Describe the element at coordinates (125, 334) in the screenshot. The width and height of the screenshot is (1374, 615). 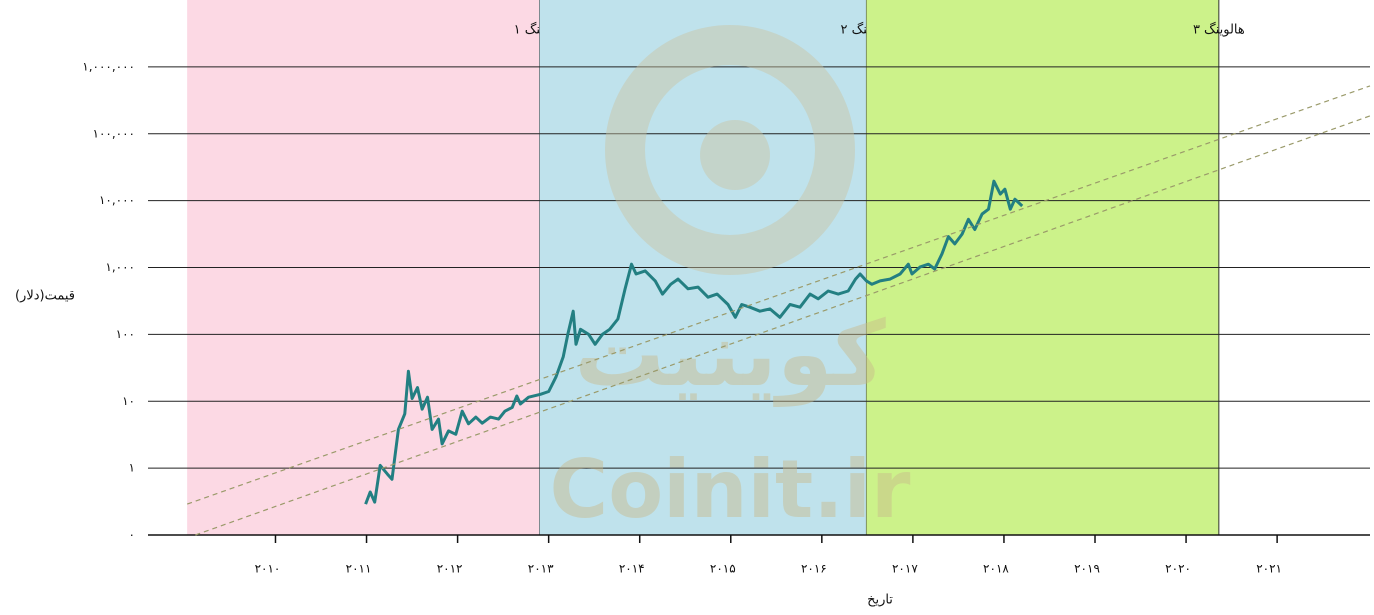
I see `y-tick-label: ۱۰۰` at that location.